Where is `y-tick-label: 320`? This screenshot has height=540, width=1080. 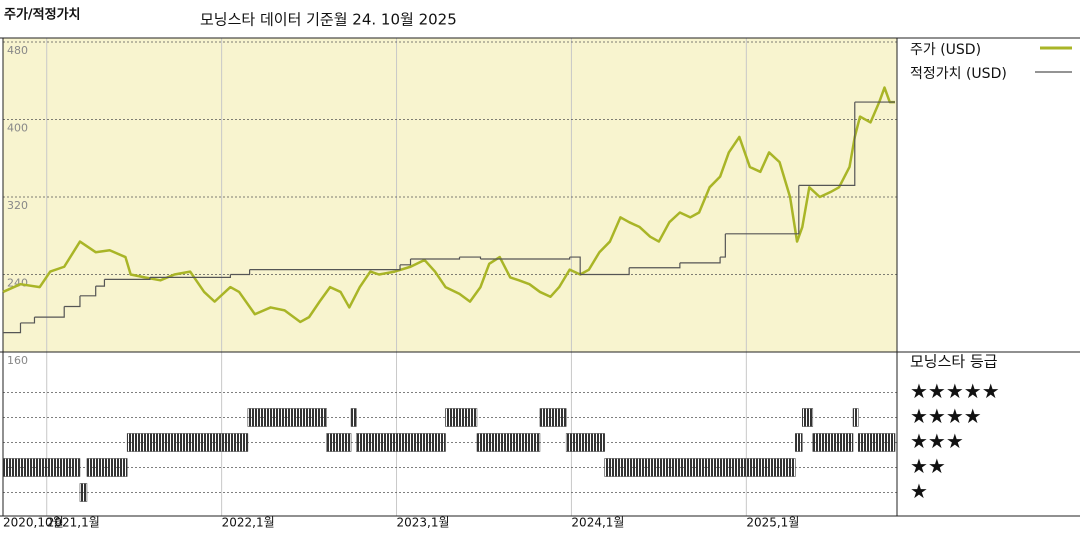 y-tick-label: 320 is located at coordinates (17, 205).